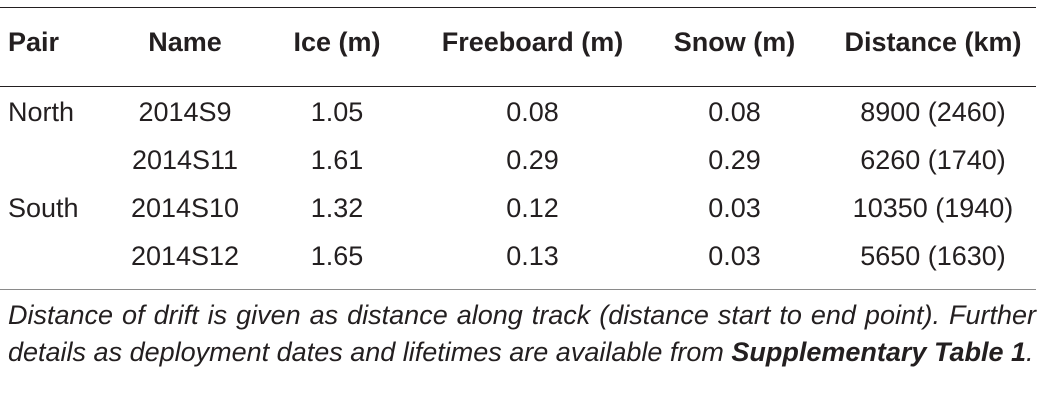 This screenshot has width=1042, height=413. Describe the element at coordinates (337, 112) in the screenshot. I see `cell-ice: 1.05` at that location.